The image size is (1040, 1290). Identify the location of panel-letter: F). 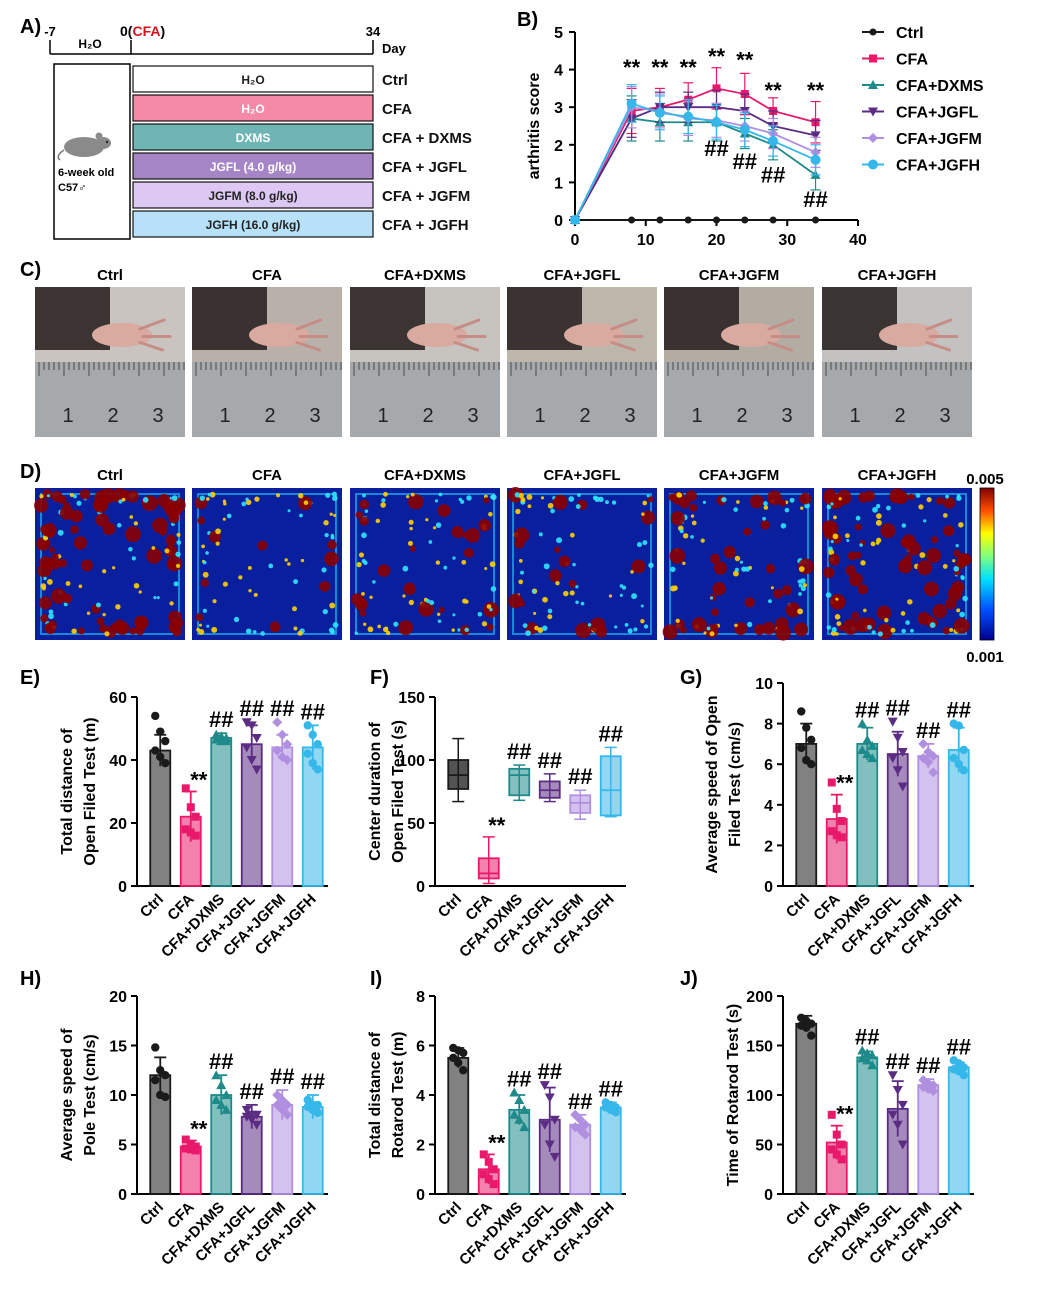
(379, 678).